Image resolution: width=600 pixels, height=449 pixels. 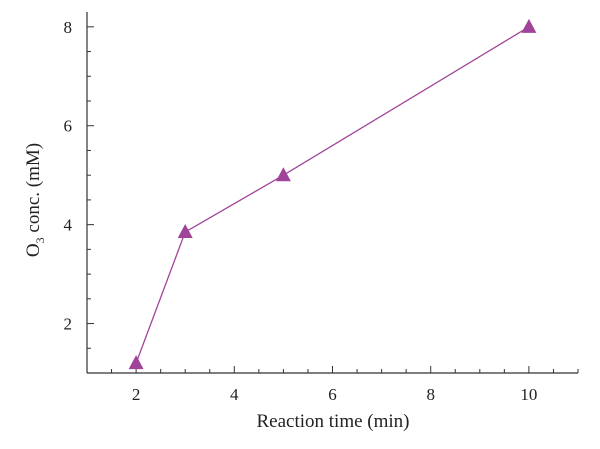 What do you see at coordinates (528, 394) in the screenshot?
I see `x-tick-label: 10` at bounding box center [528, 394].